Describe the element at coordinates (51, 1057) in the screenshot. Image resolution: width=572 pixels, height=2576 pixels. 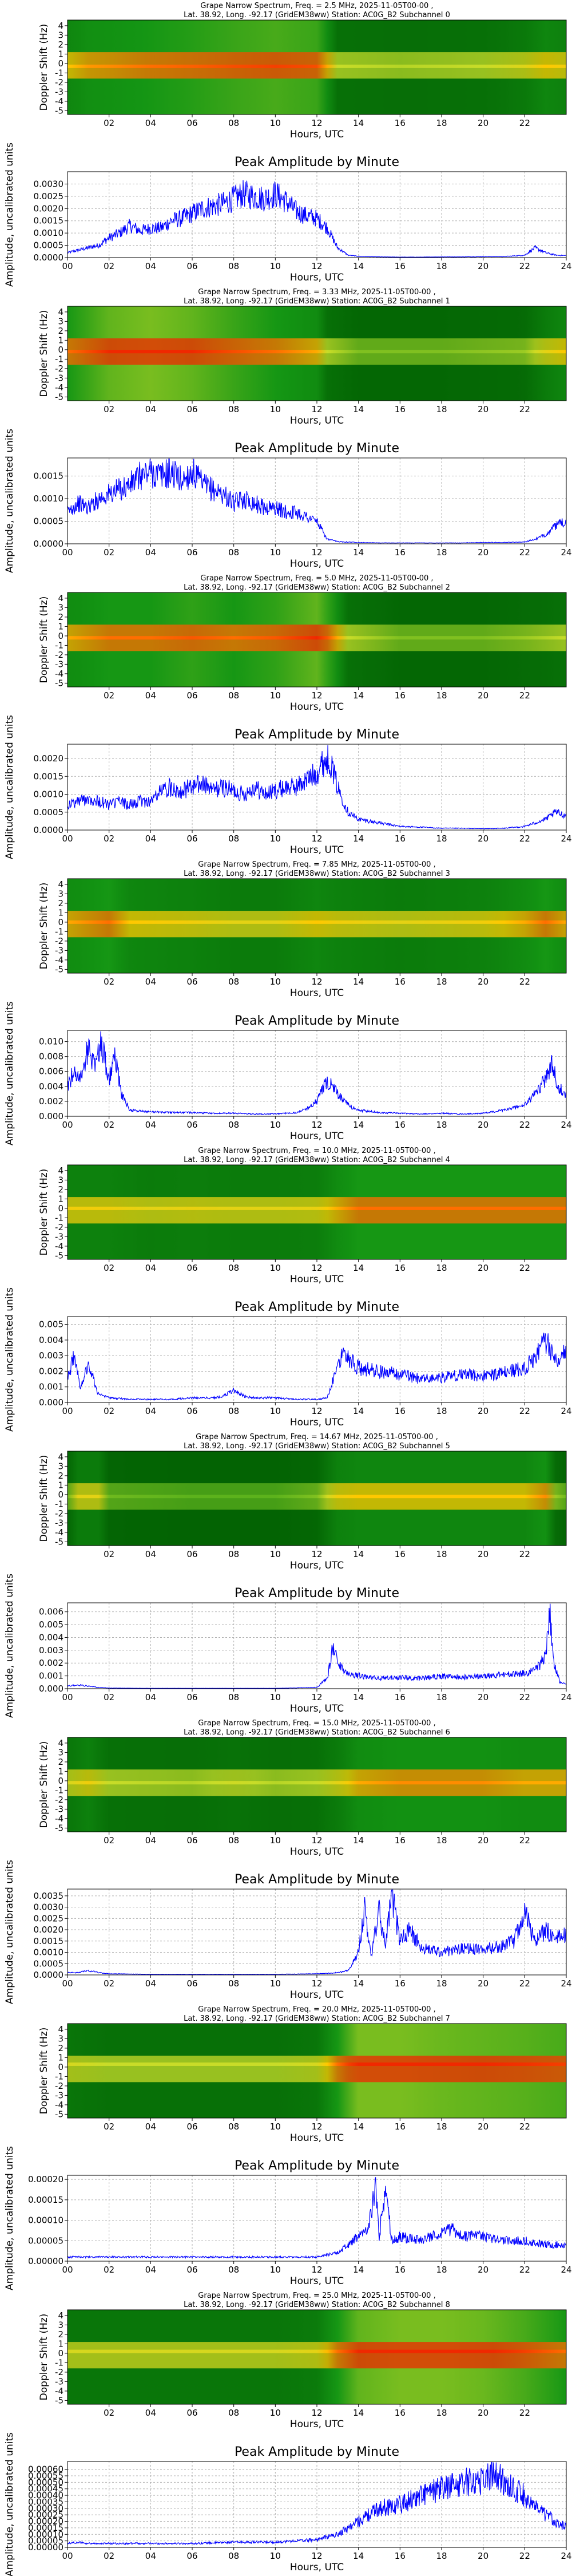
I see `amplitude-ytick-label: 0.008` at that location.